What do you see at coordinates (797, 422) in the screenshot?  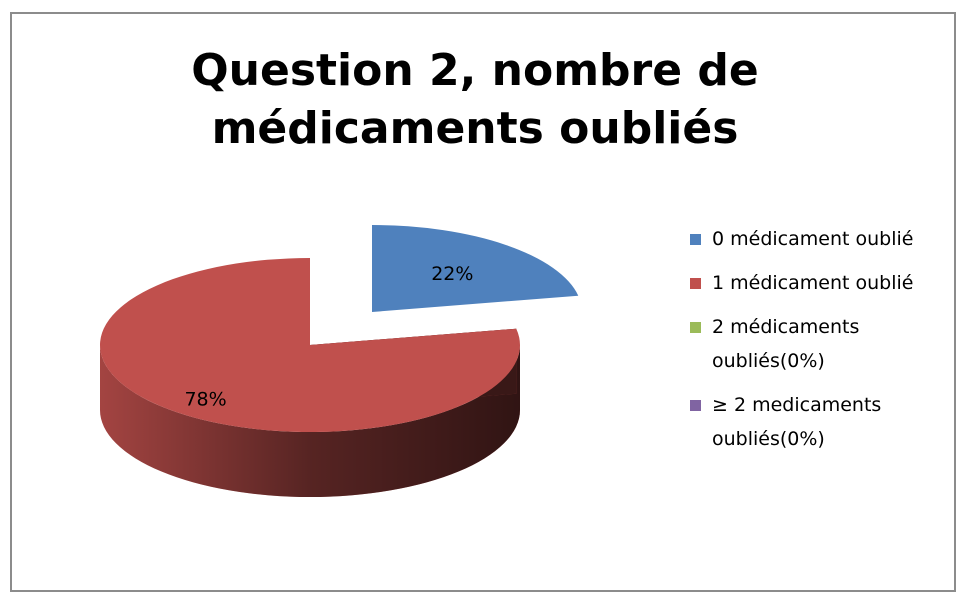 I see `legend-label: ≥ 2 medicaments oubliés(0%)` at bounding box center [797, 422].